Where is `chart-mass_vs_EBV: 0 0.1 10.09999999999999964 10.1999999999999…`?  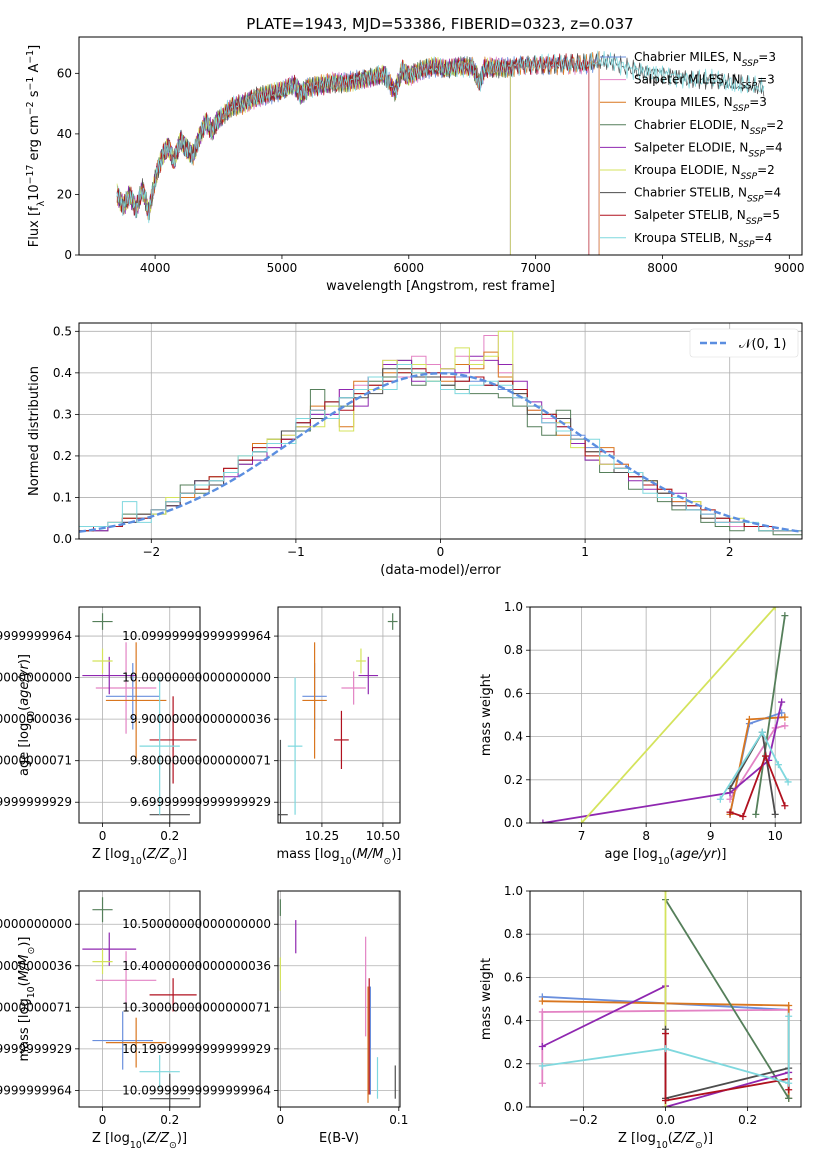
chart-mass_vs_EBV: 0 0.1 10.09999999999999964 10.1999999999999… is located at coordinates (265, 1018).